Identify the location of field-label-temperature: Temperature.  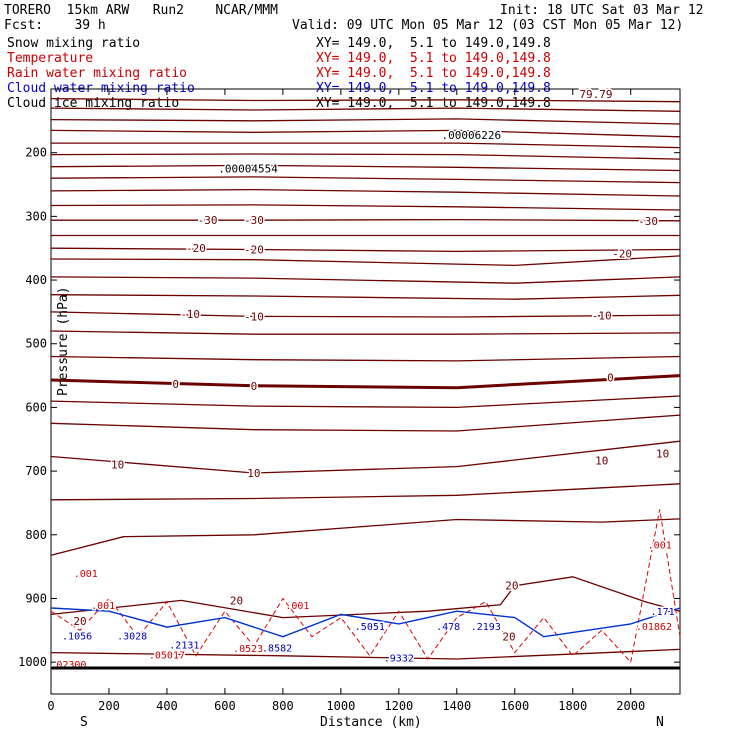
(50, 58).